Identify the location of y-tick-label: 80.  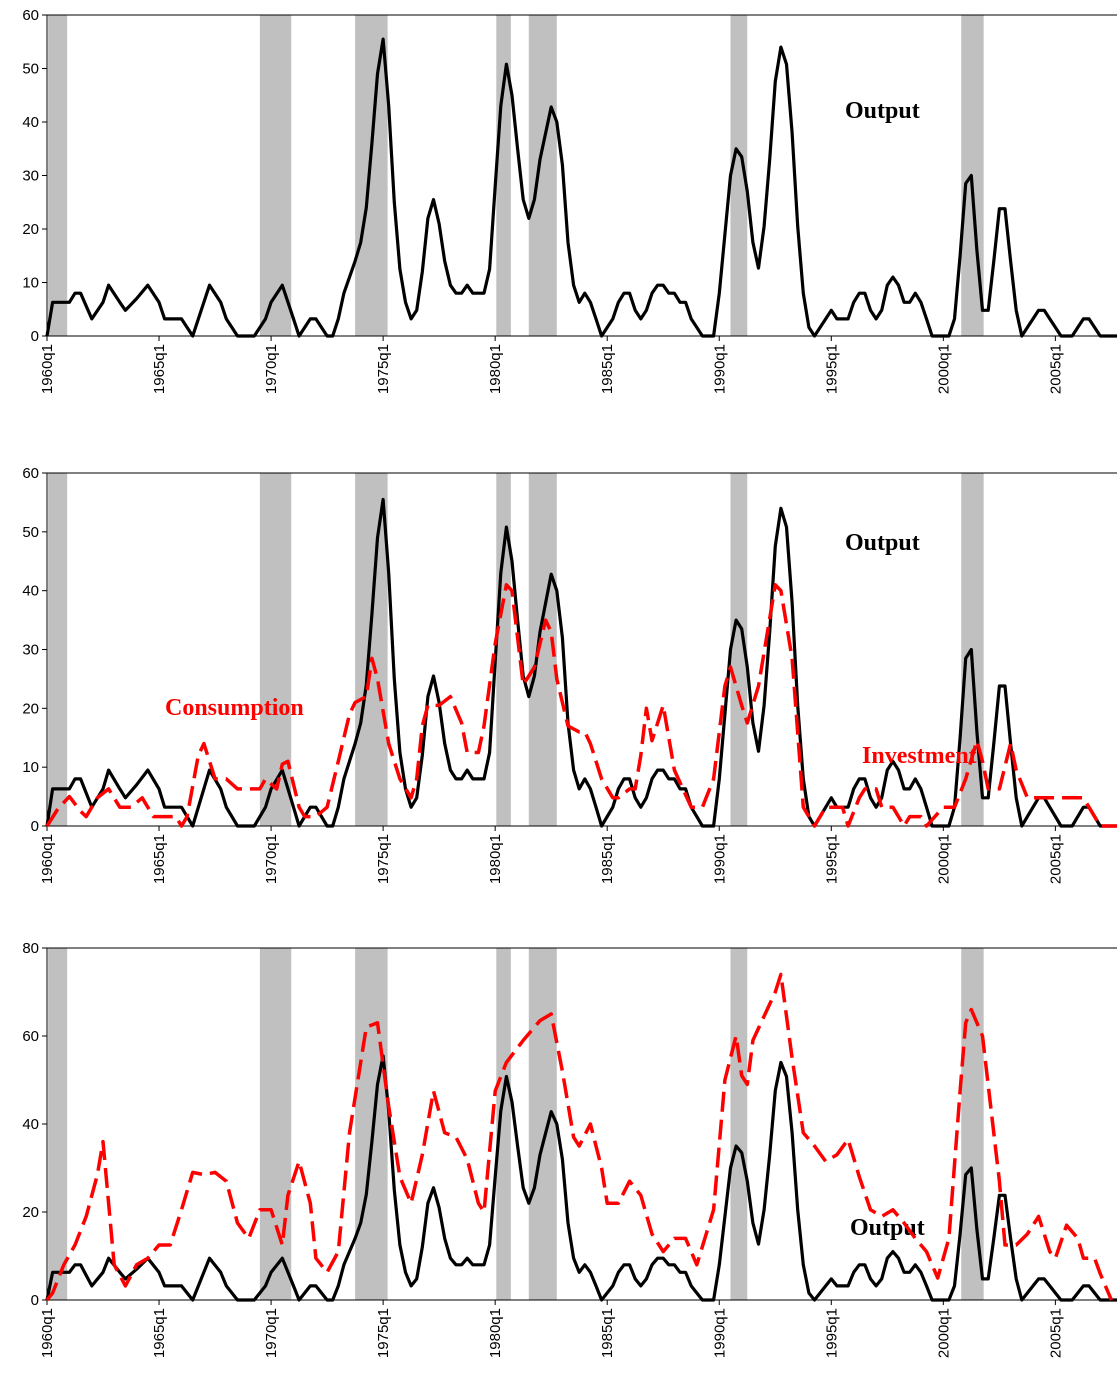
(30, 948).